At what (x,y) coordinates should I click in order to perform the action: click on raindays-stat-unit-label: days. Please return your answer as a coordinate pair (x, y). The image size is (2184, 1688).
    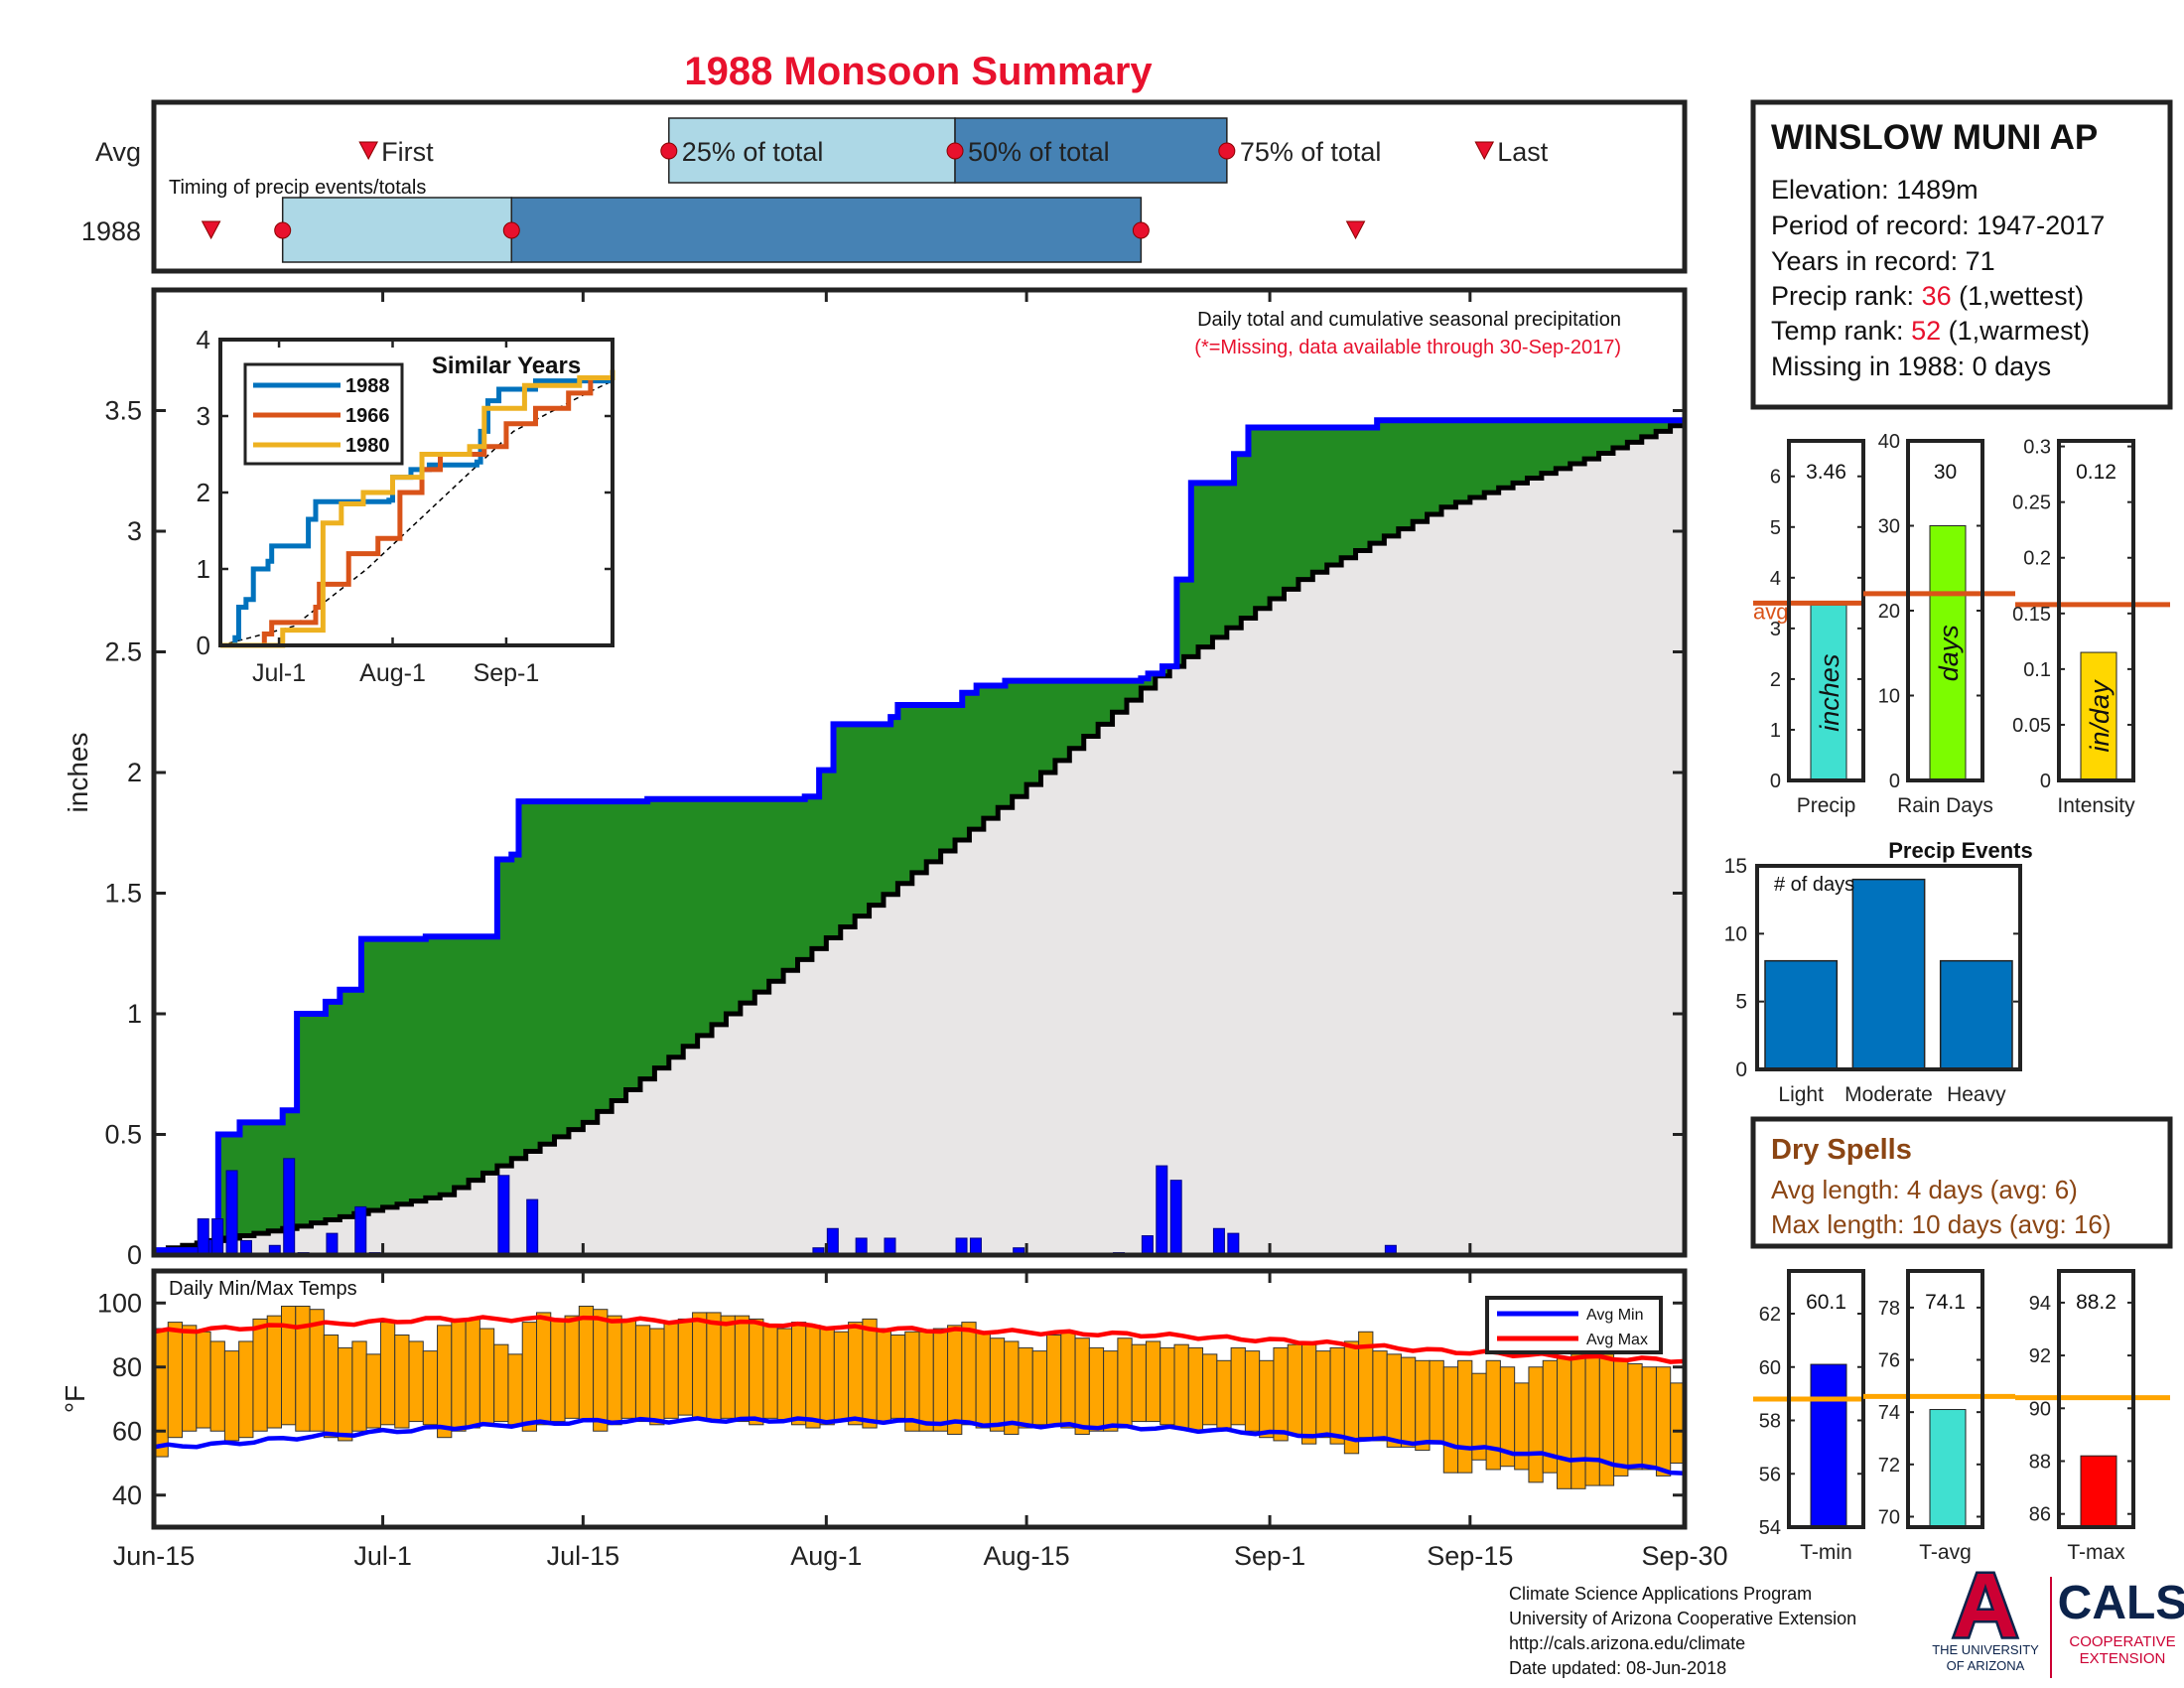
    Looking at the image, I should click on (1949, 653).